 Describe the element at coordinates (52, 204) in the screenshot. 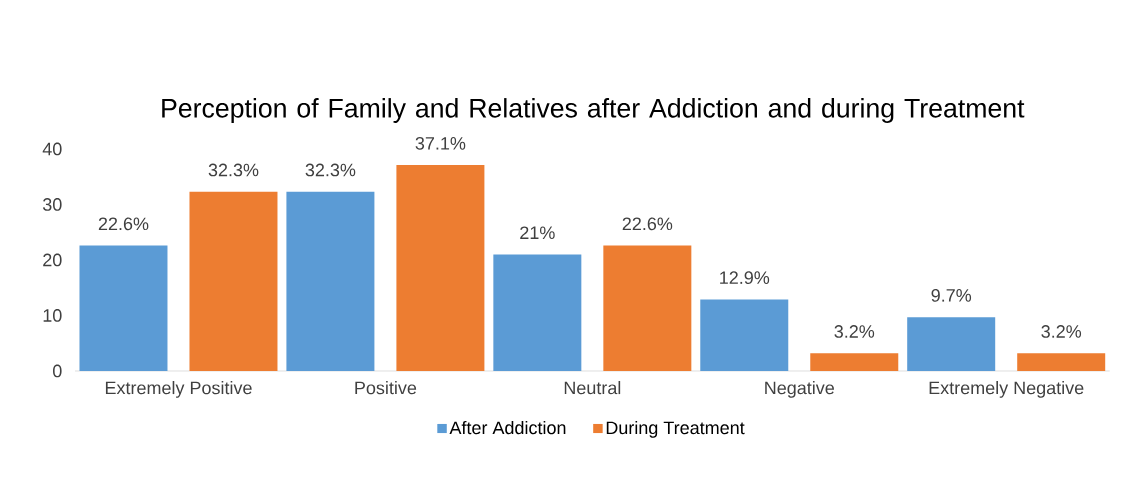

I see `y-tick-label: 30` at that location.